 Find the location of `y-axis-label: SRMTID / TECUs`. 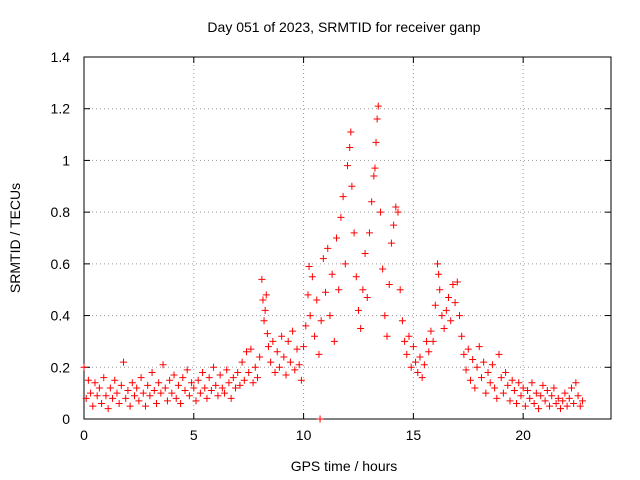

y-axis-label: SRMTID / TECUs is located at coordinates (15, 238).